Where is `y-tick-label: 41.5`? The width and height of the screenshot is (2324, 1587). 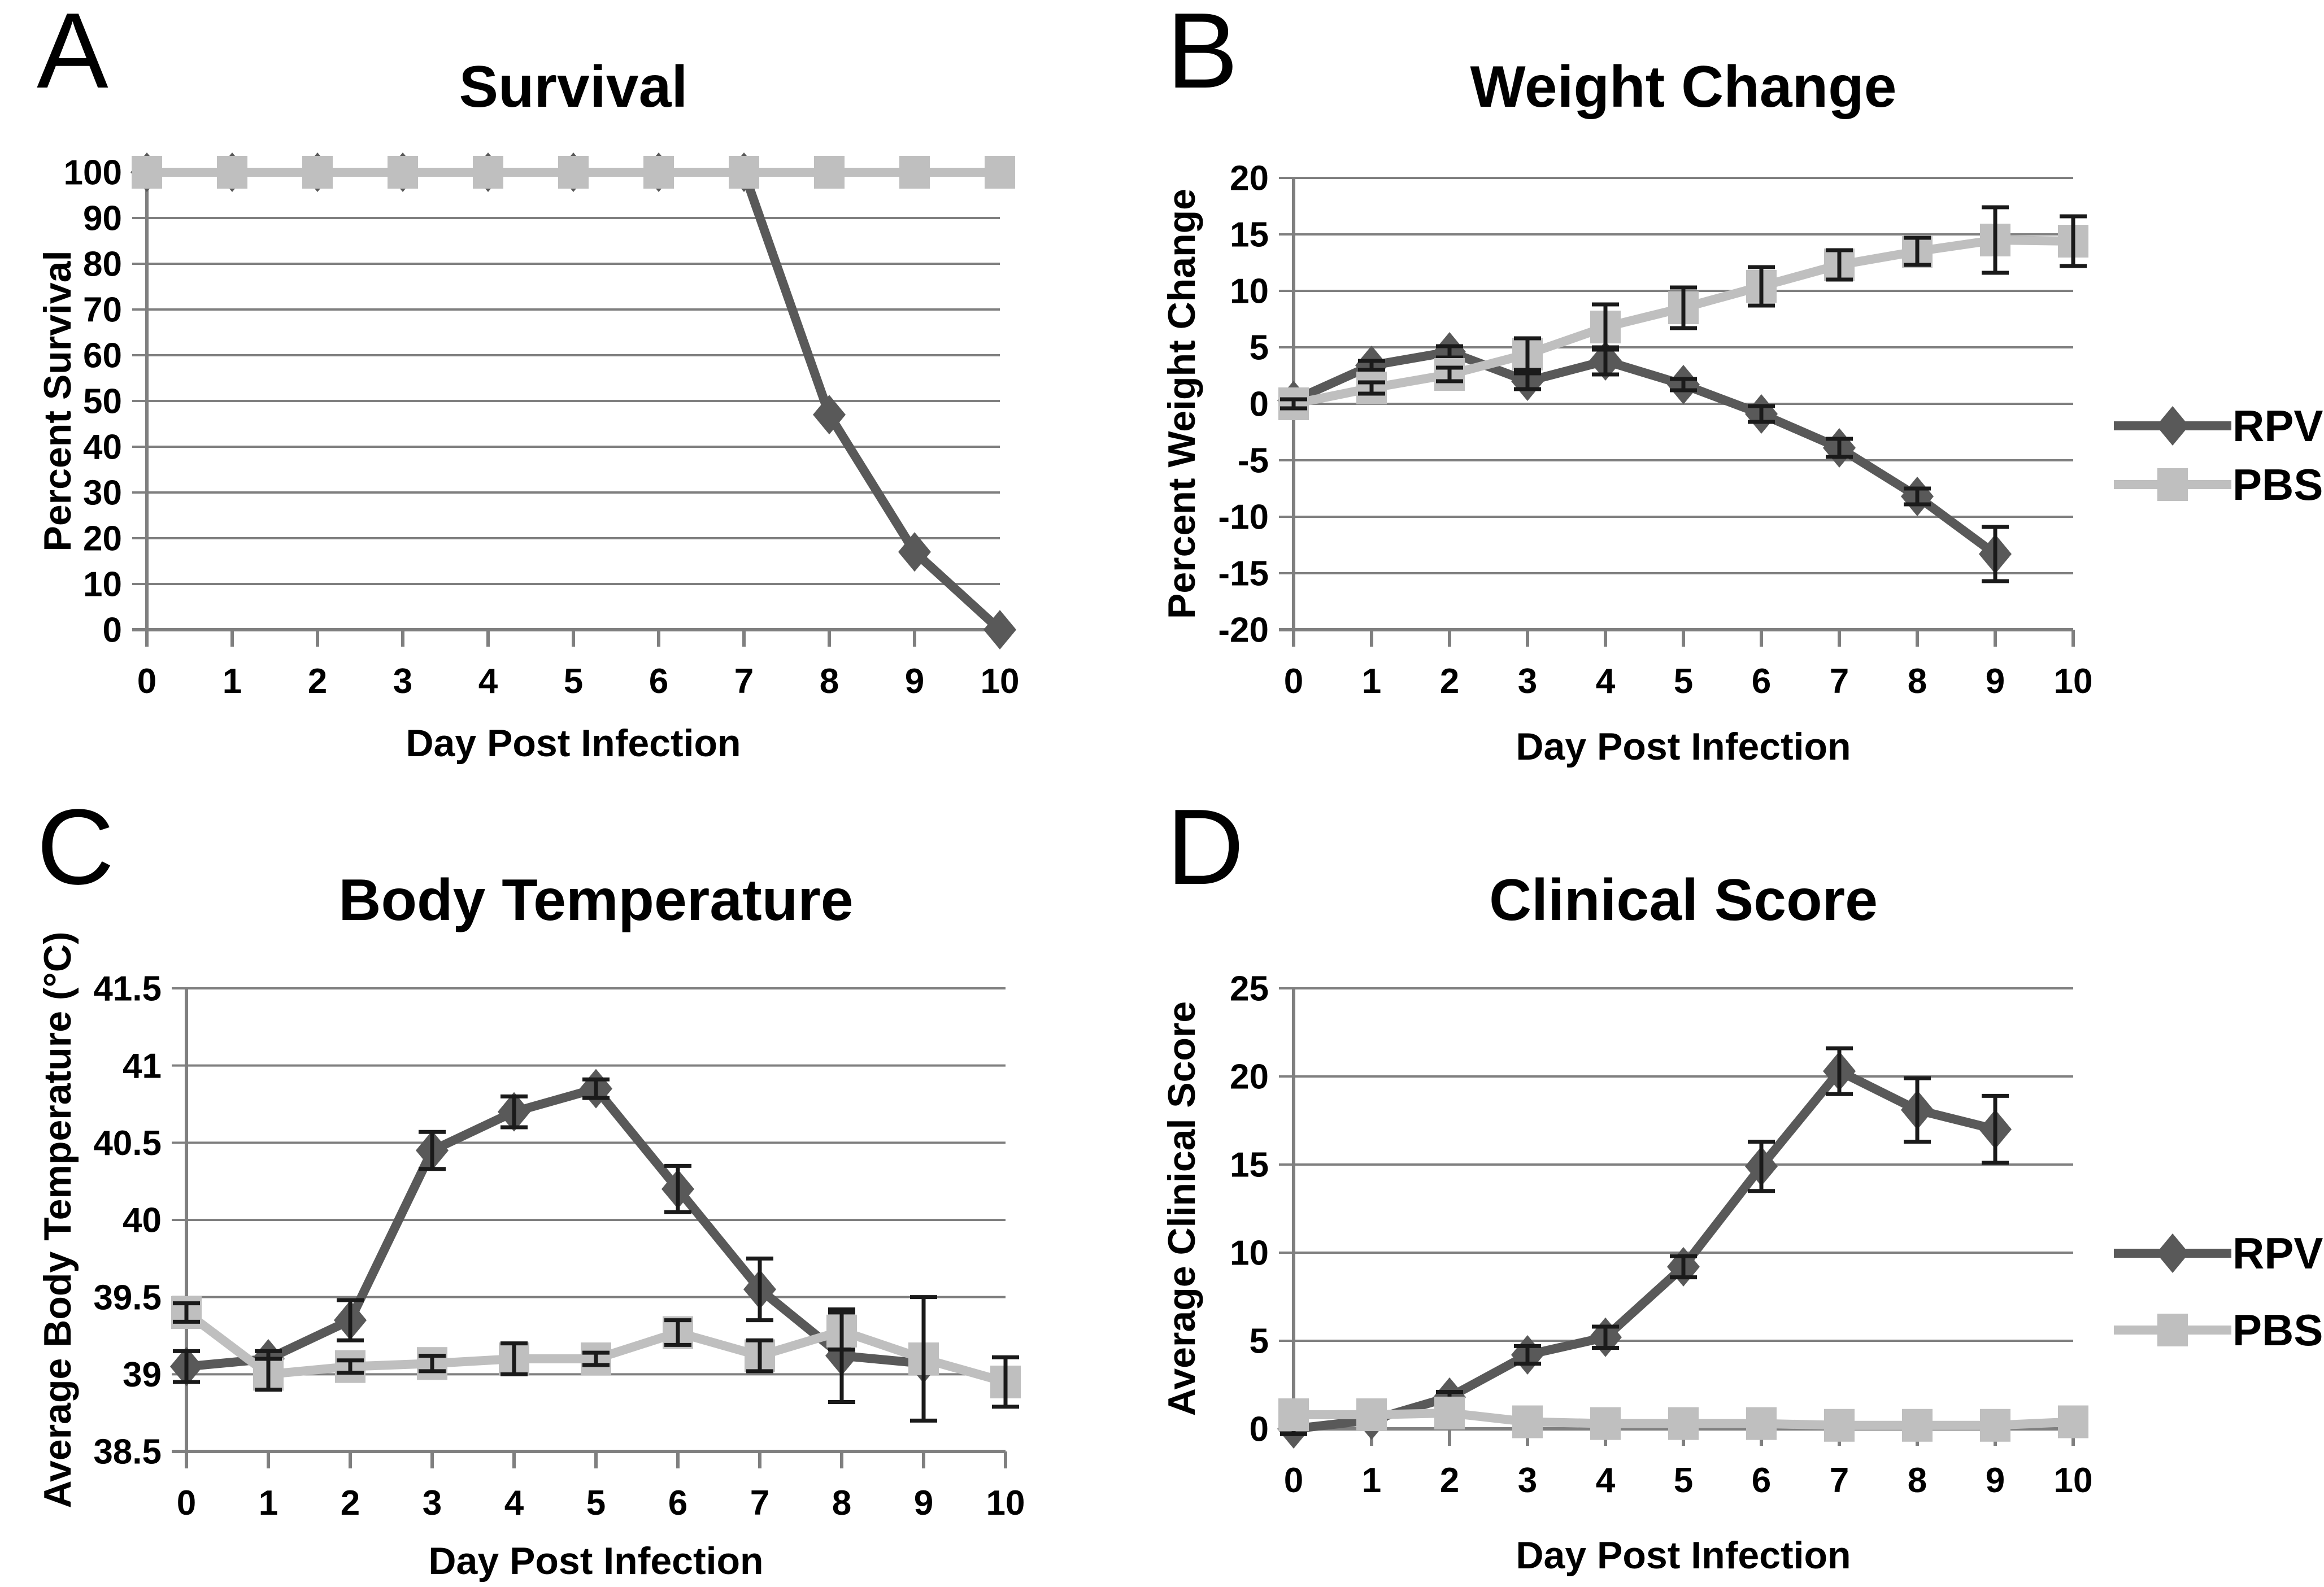 y-tick-label: 41.5 is located at coordinates (127, 989).